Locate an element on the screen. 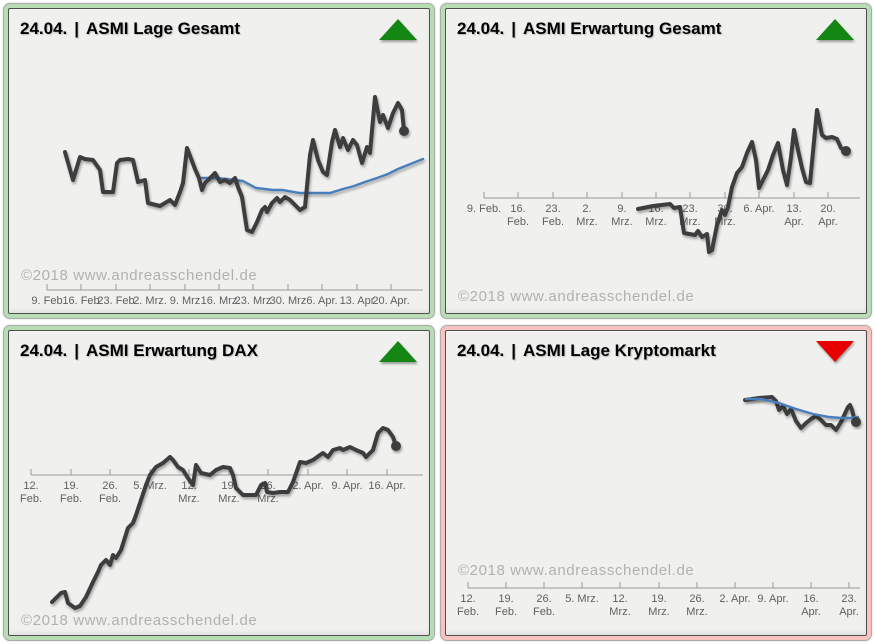  svg-text: 13. Apr is located at coordinates (357, 301).